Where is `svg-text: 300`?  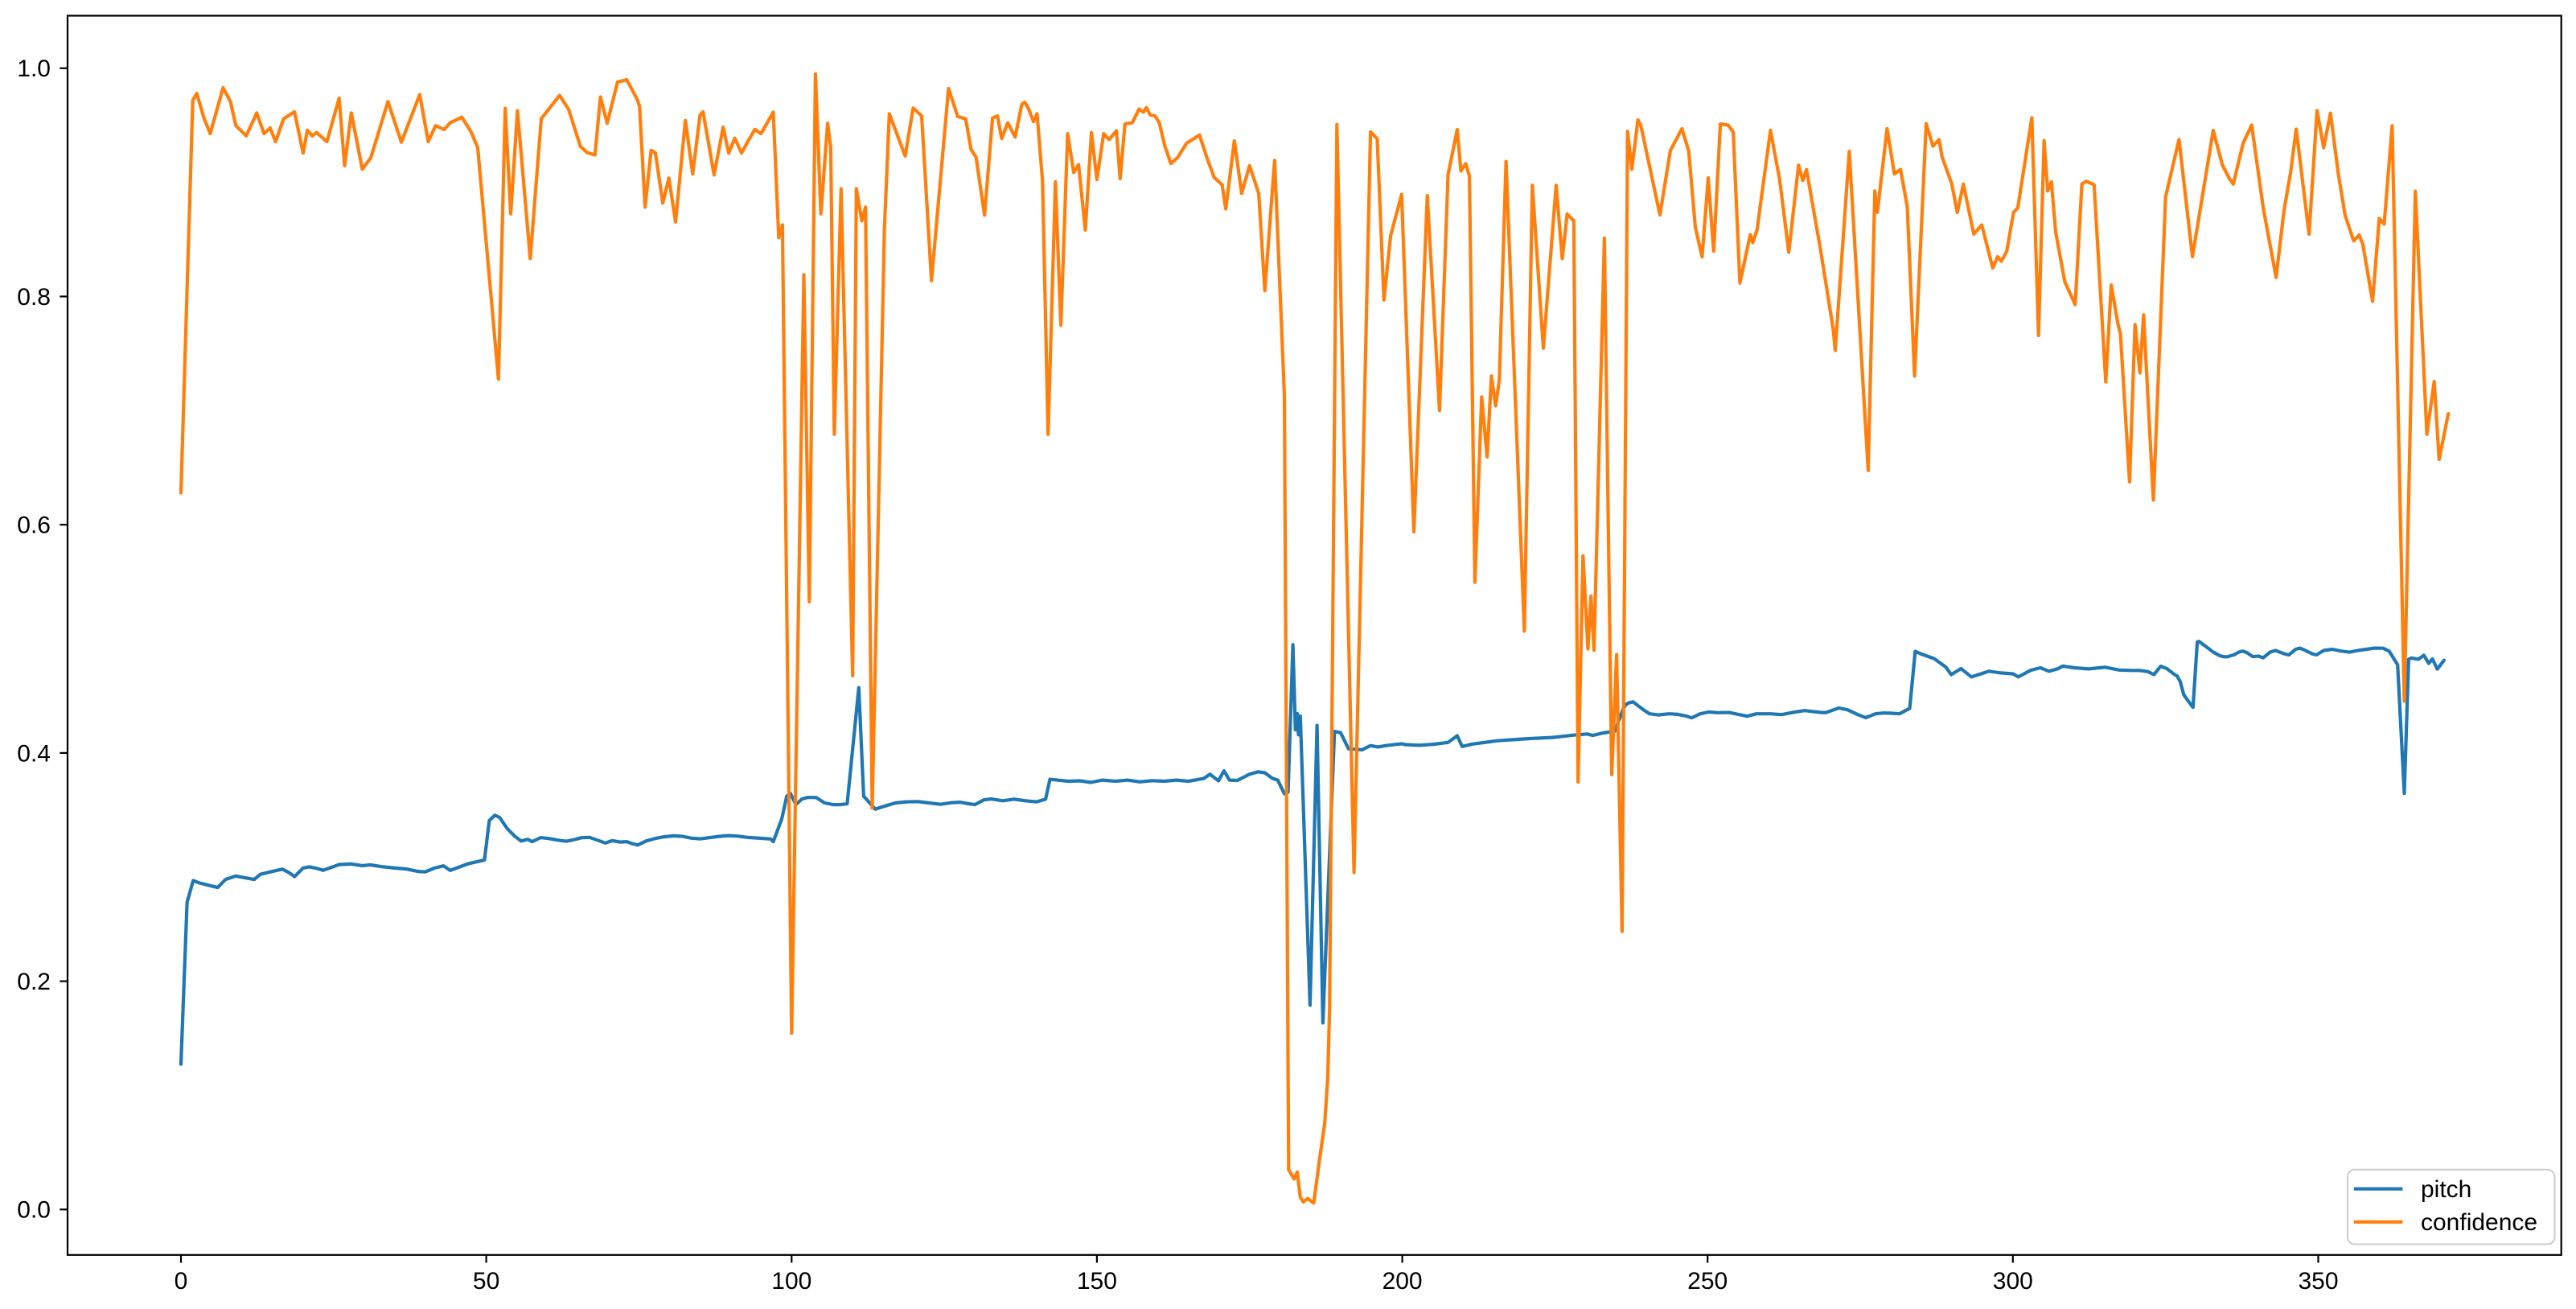 svg-text: 300 is located at coordinates (2013, 1281).